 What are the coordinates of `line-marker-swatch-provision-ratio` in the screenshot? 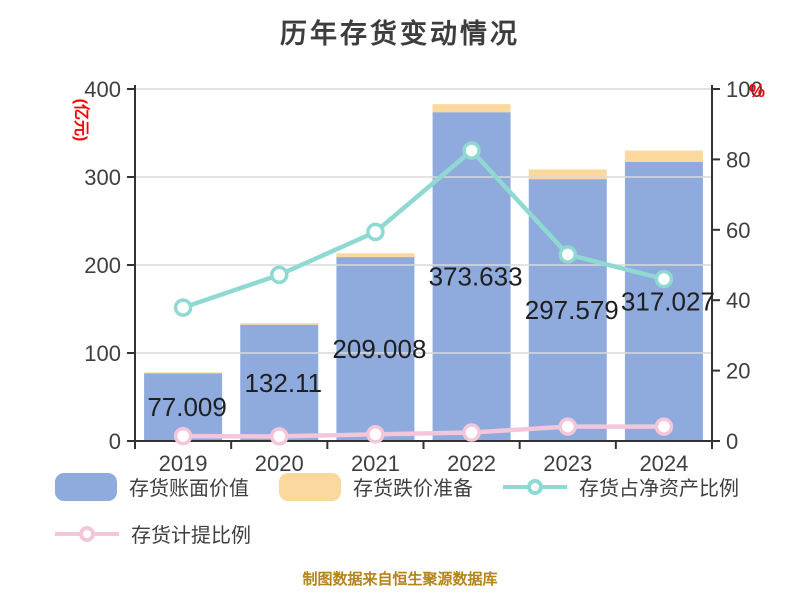 It's located at (87, 534).